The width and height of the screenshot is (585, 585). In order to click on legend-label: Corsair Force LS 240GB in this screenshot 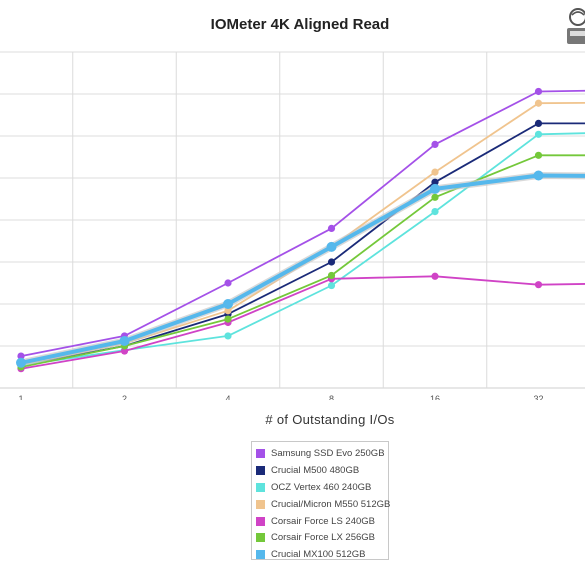, I will do `click(323, 521)`.